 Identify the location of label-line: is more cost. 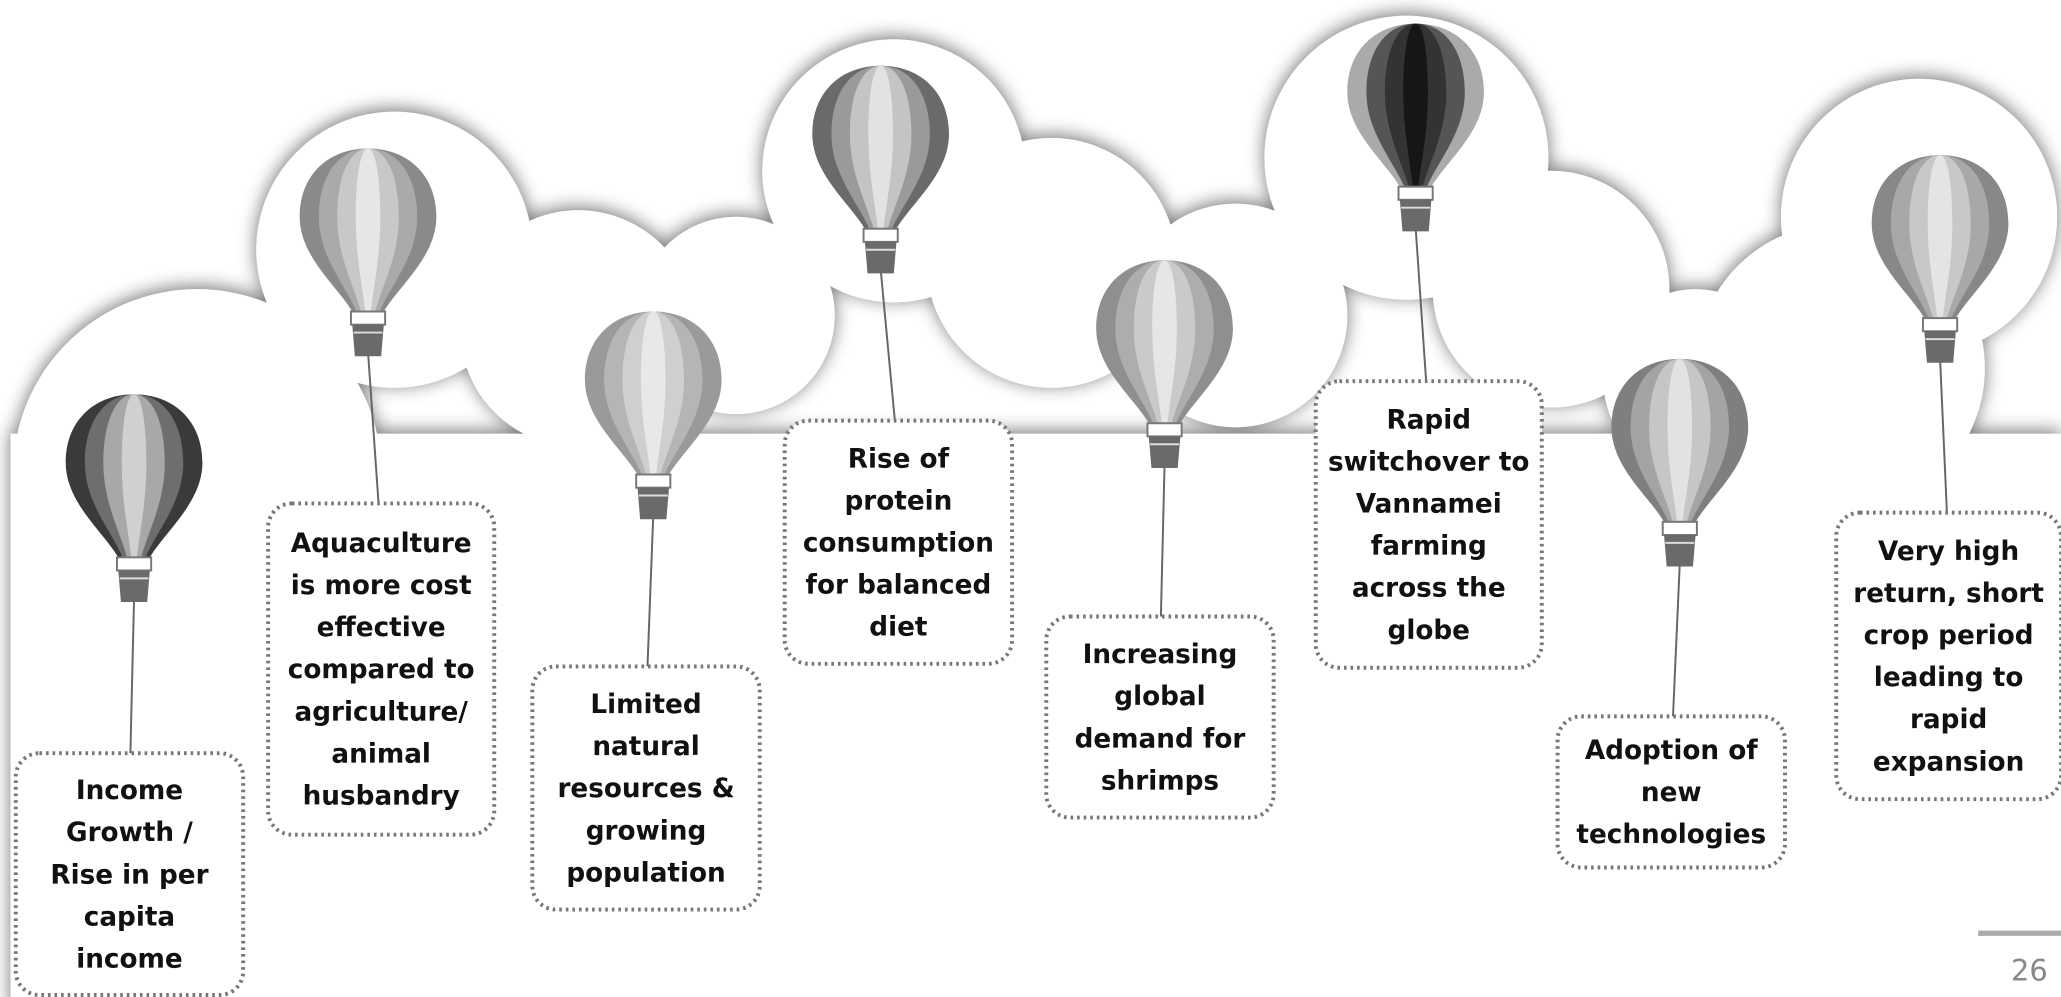
(381, 586).